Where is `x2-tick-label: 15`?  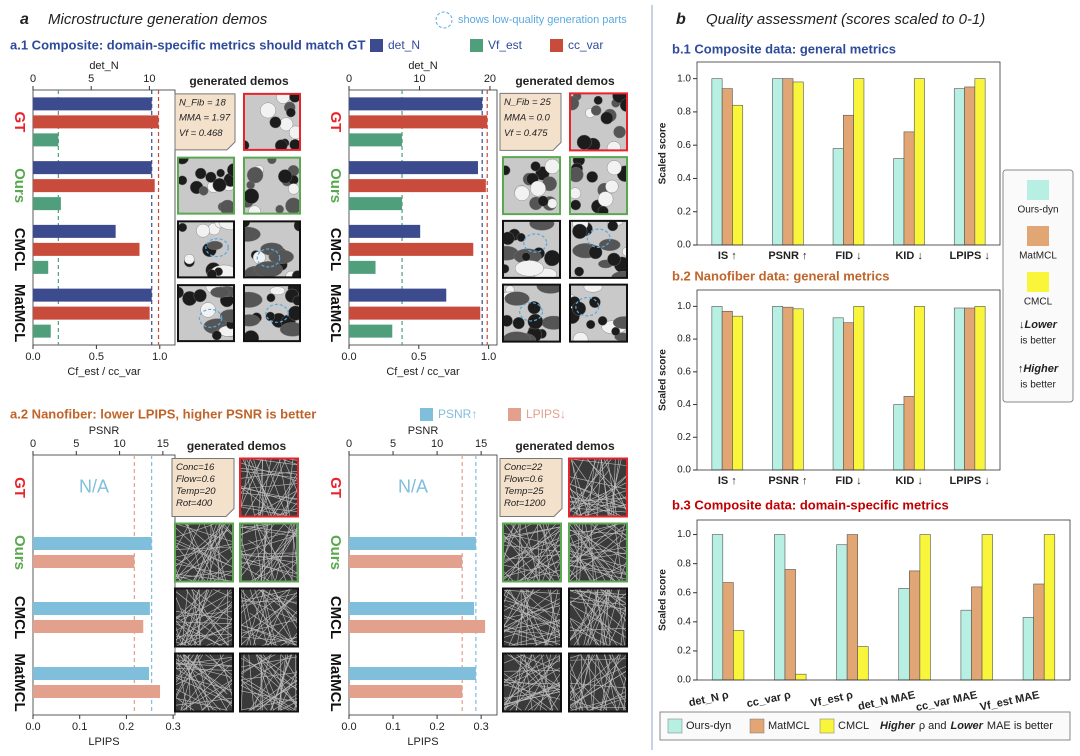
x2-tick-label: 15 is located at coordinates (481, 444).